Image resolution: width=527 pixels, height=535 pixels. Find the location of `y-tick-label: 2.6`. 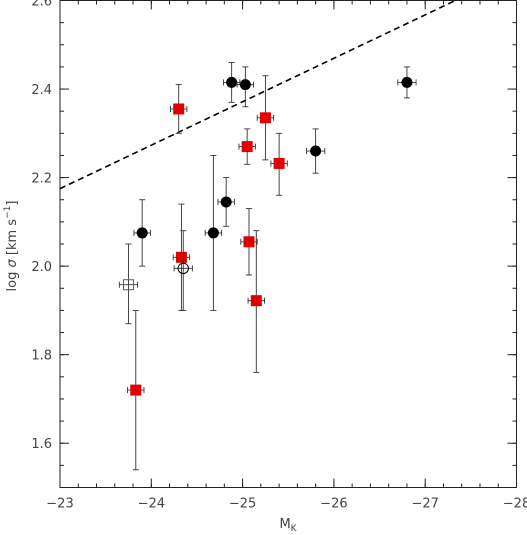

y-tick-label: 2.6 is located at coordinates (41, 5).